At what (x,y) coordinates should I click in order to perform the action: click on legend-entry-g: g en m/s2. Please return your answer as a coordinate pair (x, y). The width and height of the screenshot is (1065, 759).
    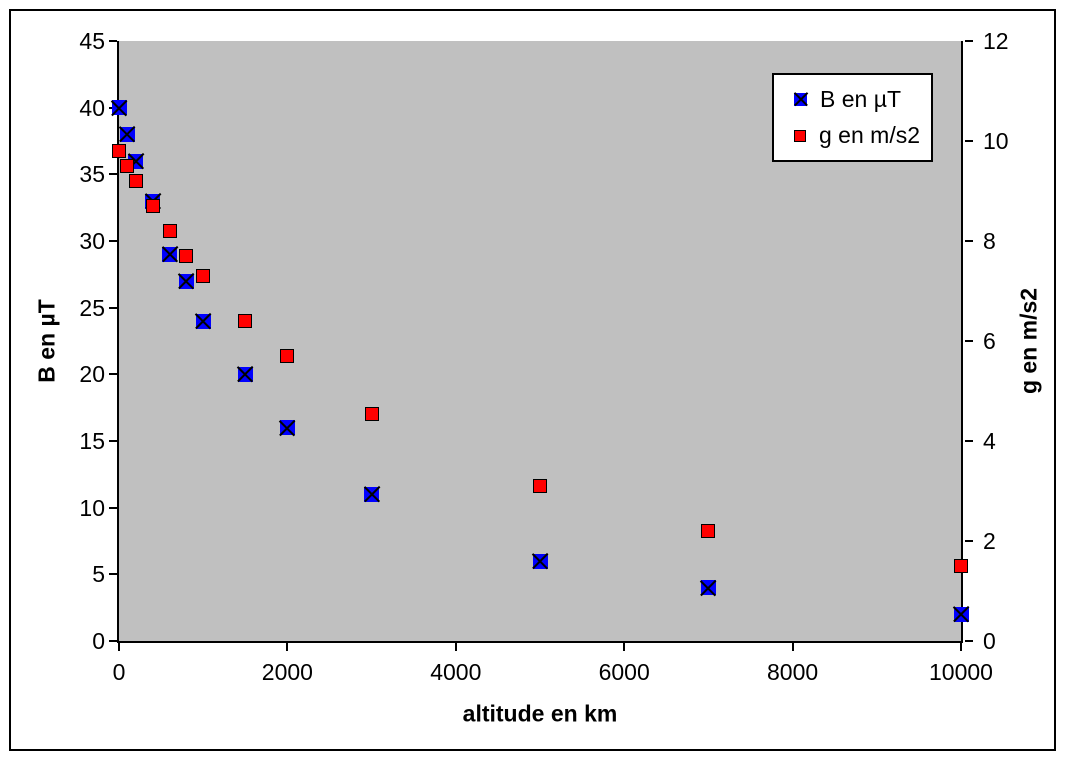
    Looking at the image, I should click on (862, 135).